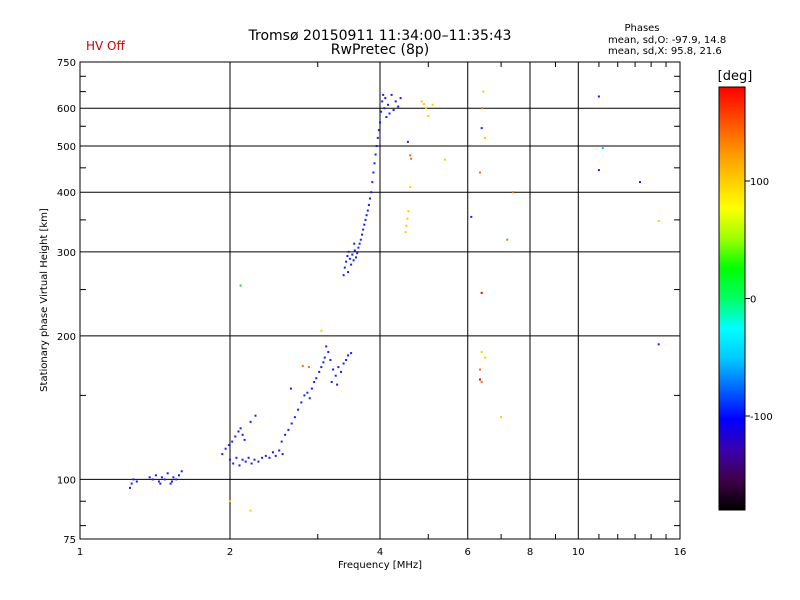  I want to click on chart-title-line1: Tromsø 20150911 11:34:00–11:35:43, so click(380, 36).